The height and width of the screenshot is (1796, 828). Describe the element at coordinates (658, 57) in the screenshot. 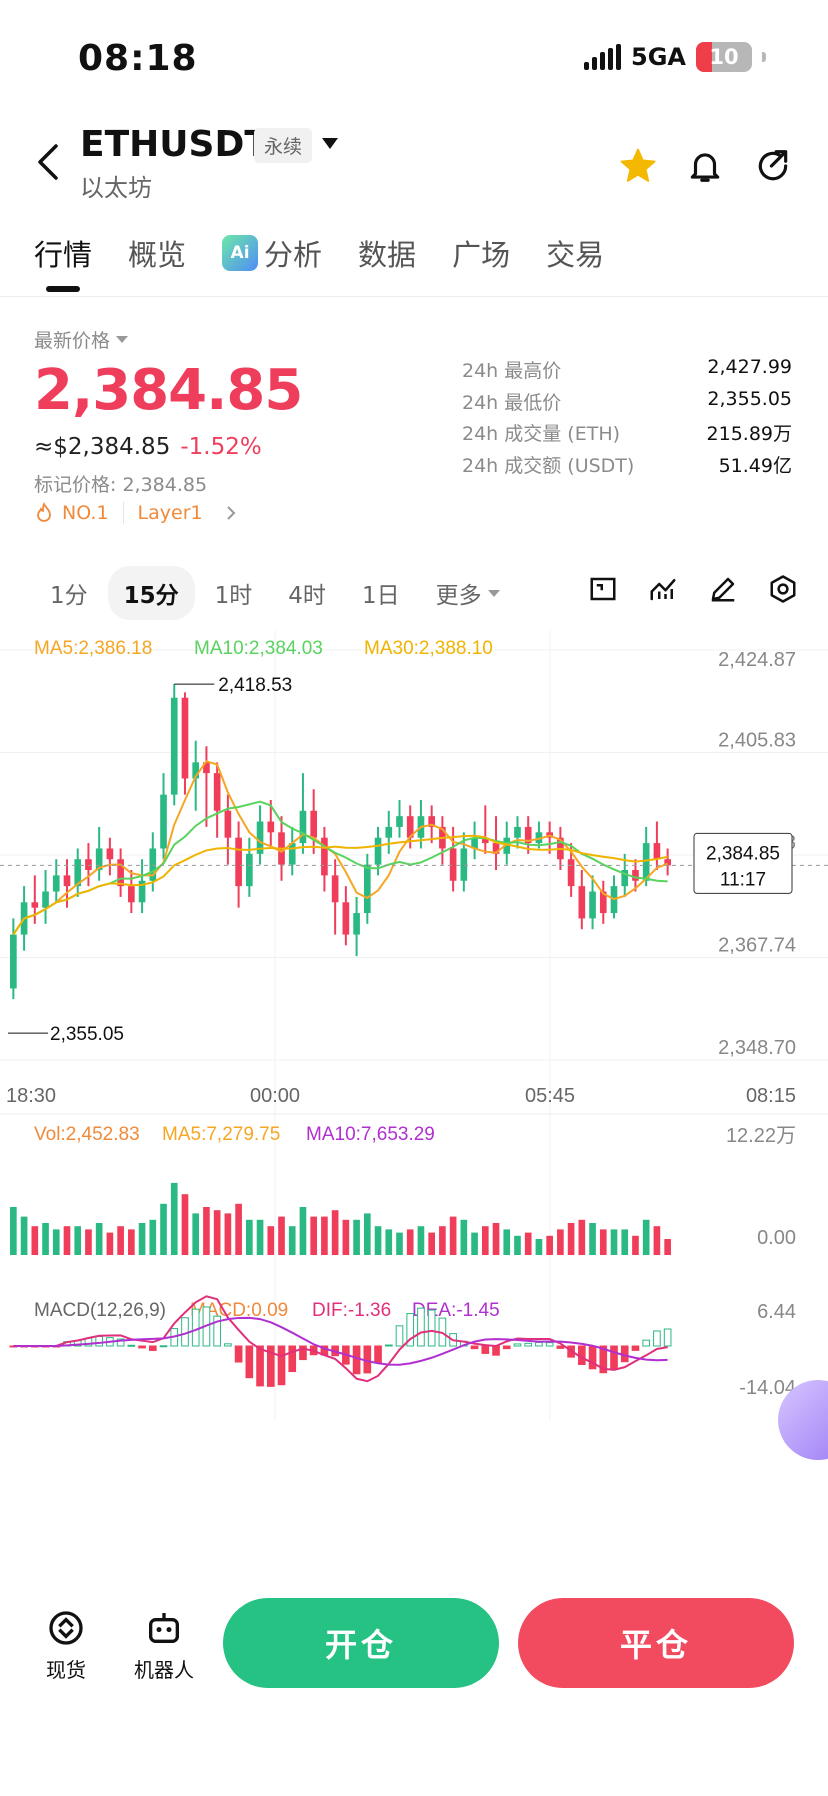

I see `network-label: 5GA` at that location.